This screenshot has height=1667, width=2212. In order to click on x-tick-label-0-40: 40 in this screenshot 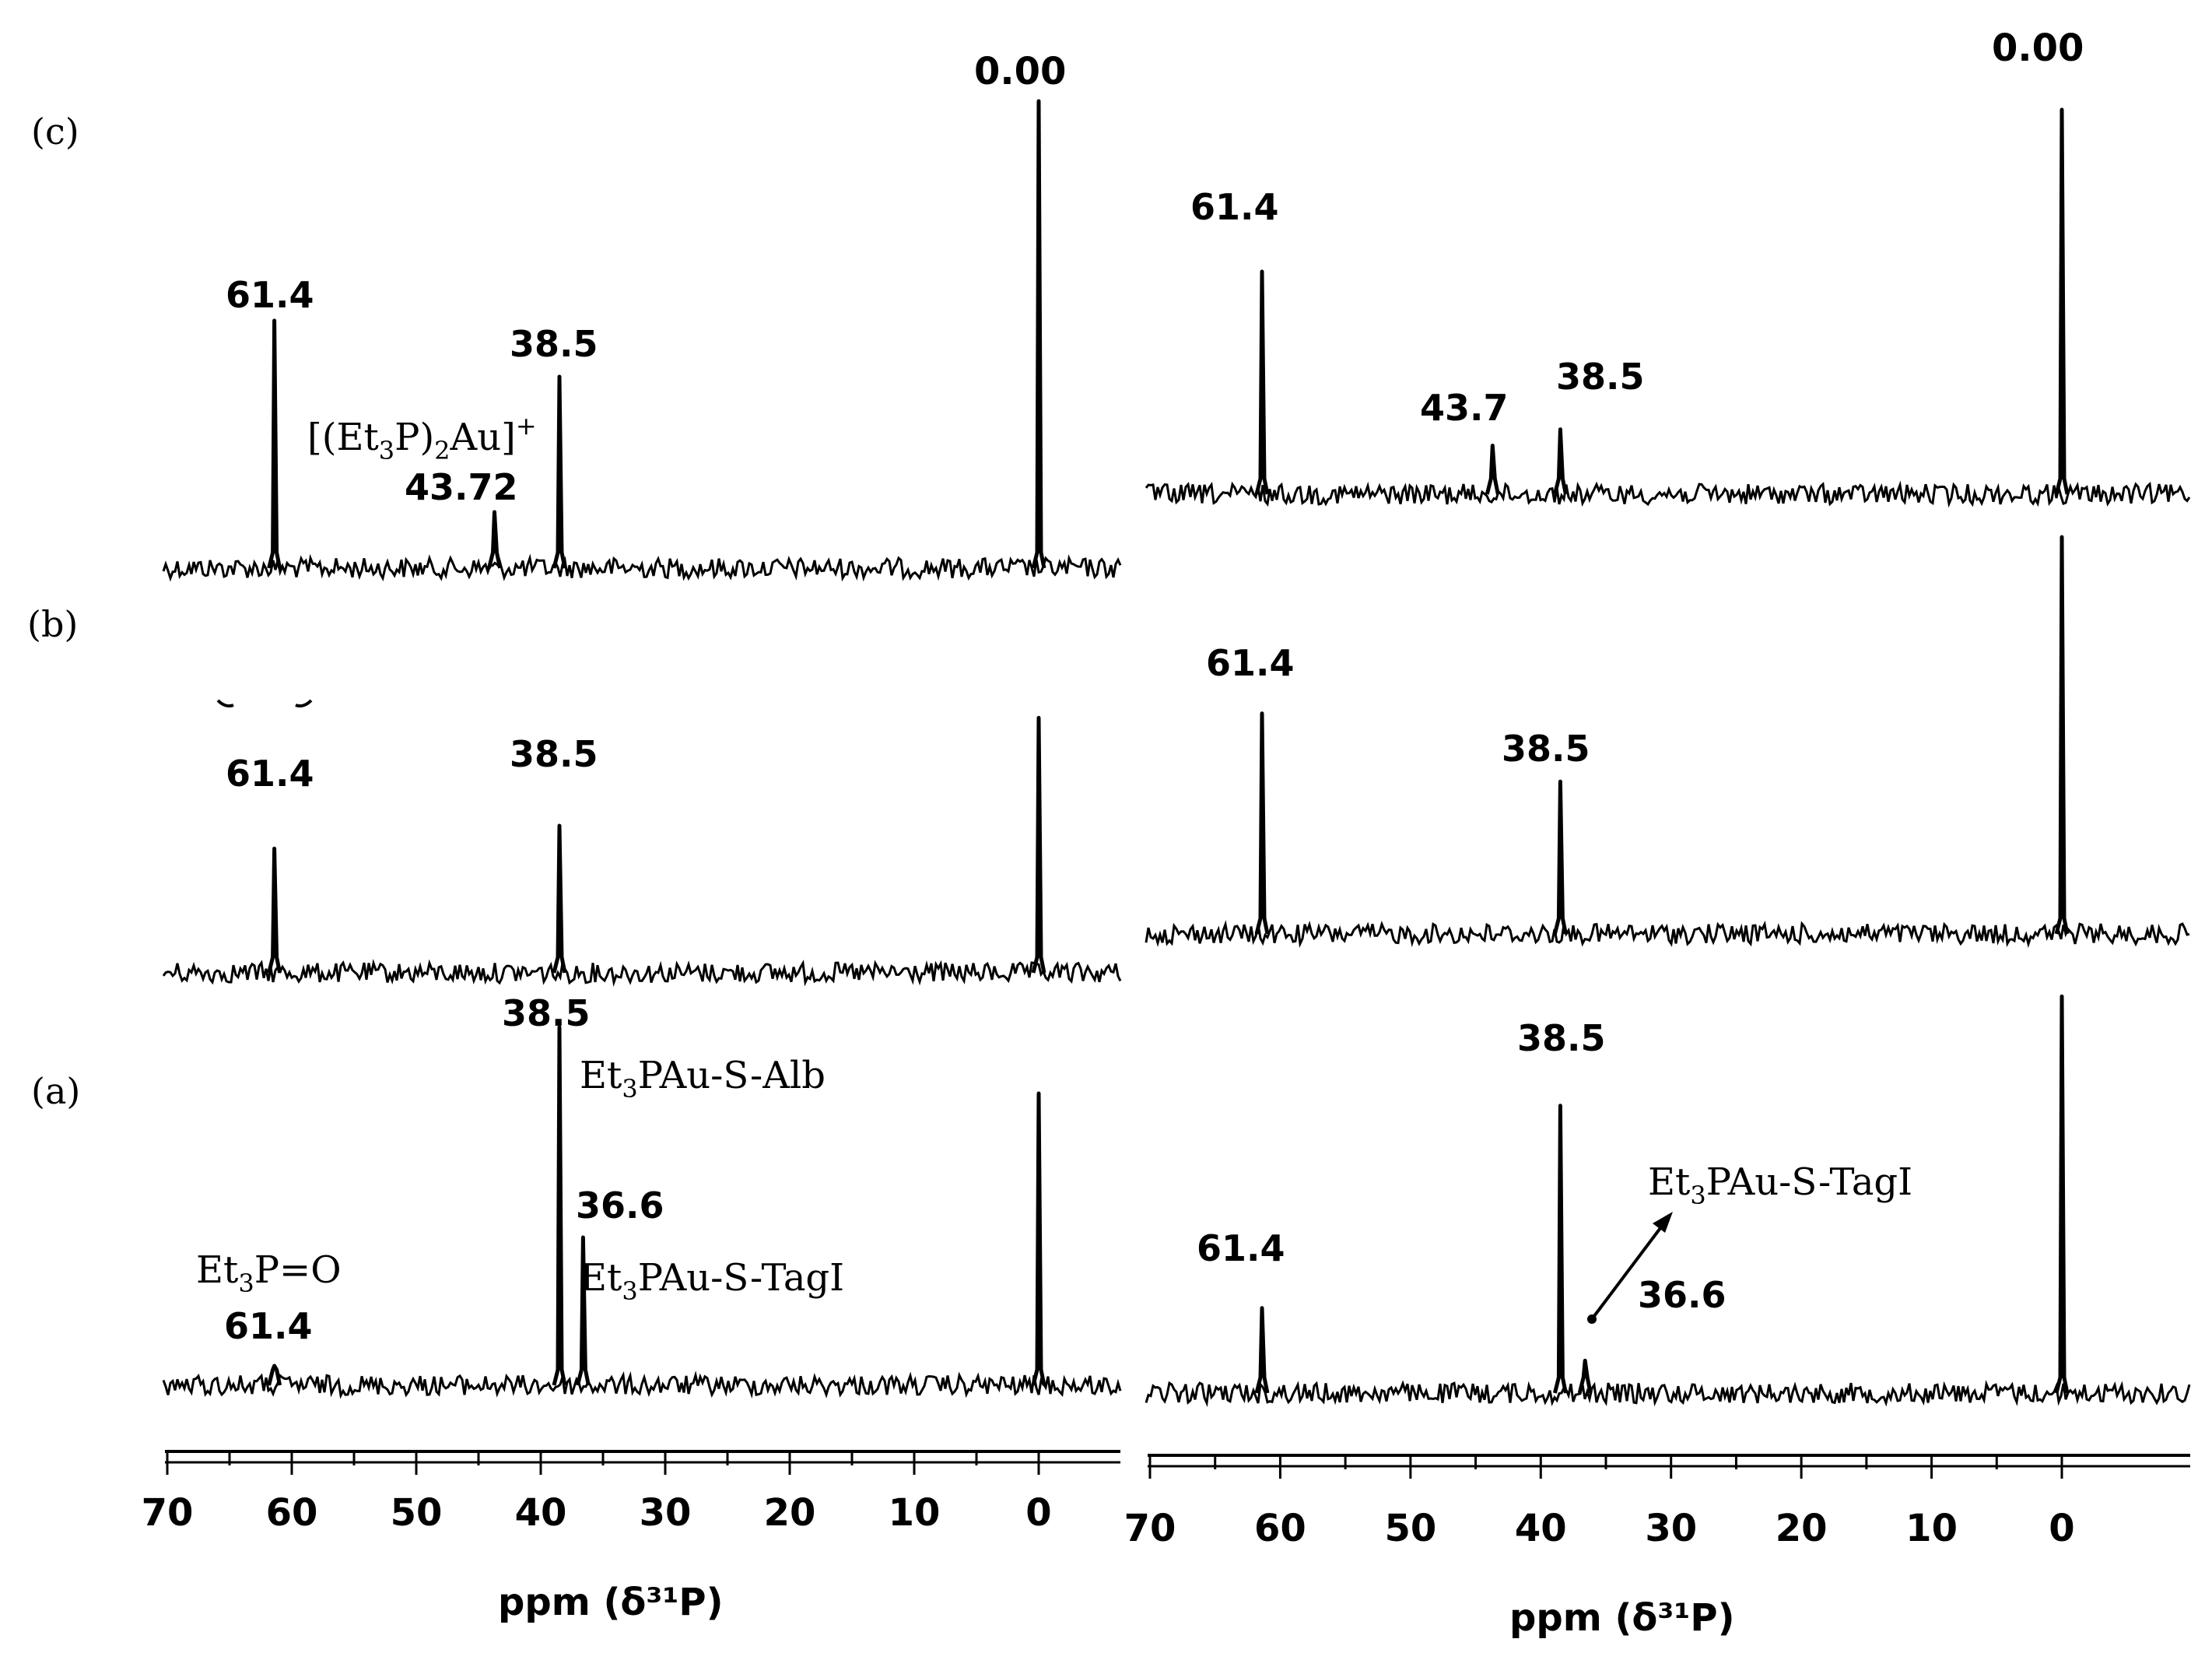, I will do `click(541, 1513)`.